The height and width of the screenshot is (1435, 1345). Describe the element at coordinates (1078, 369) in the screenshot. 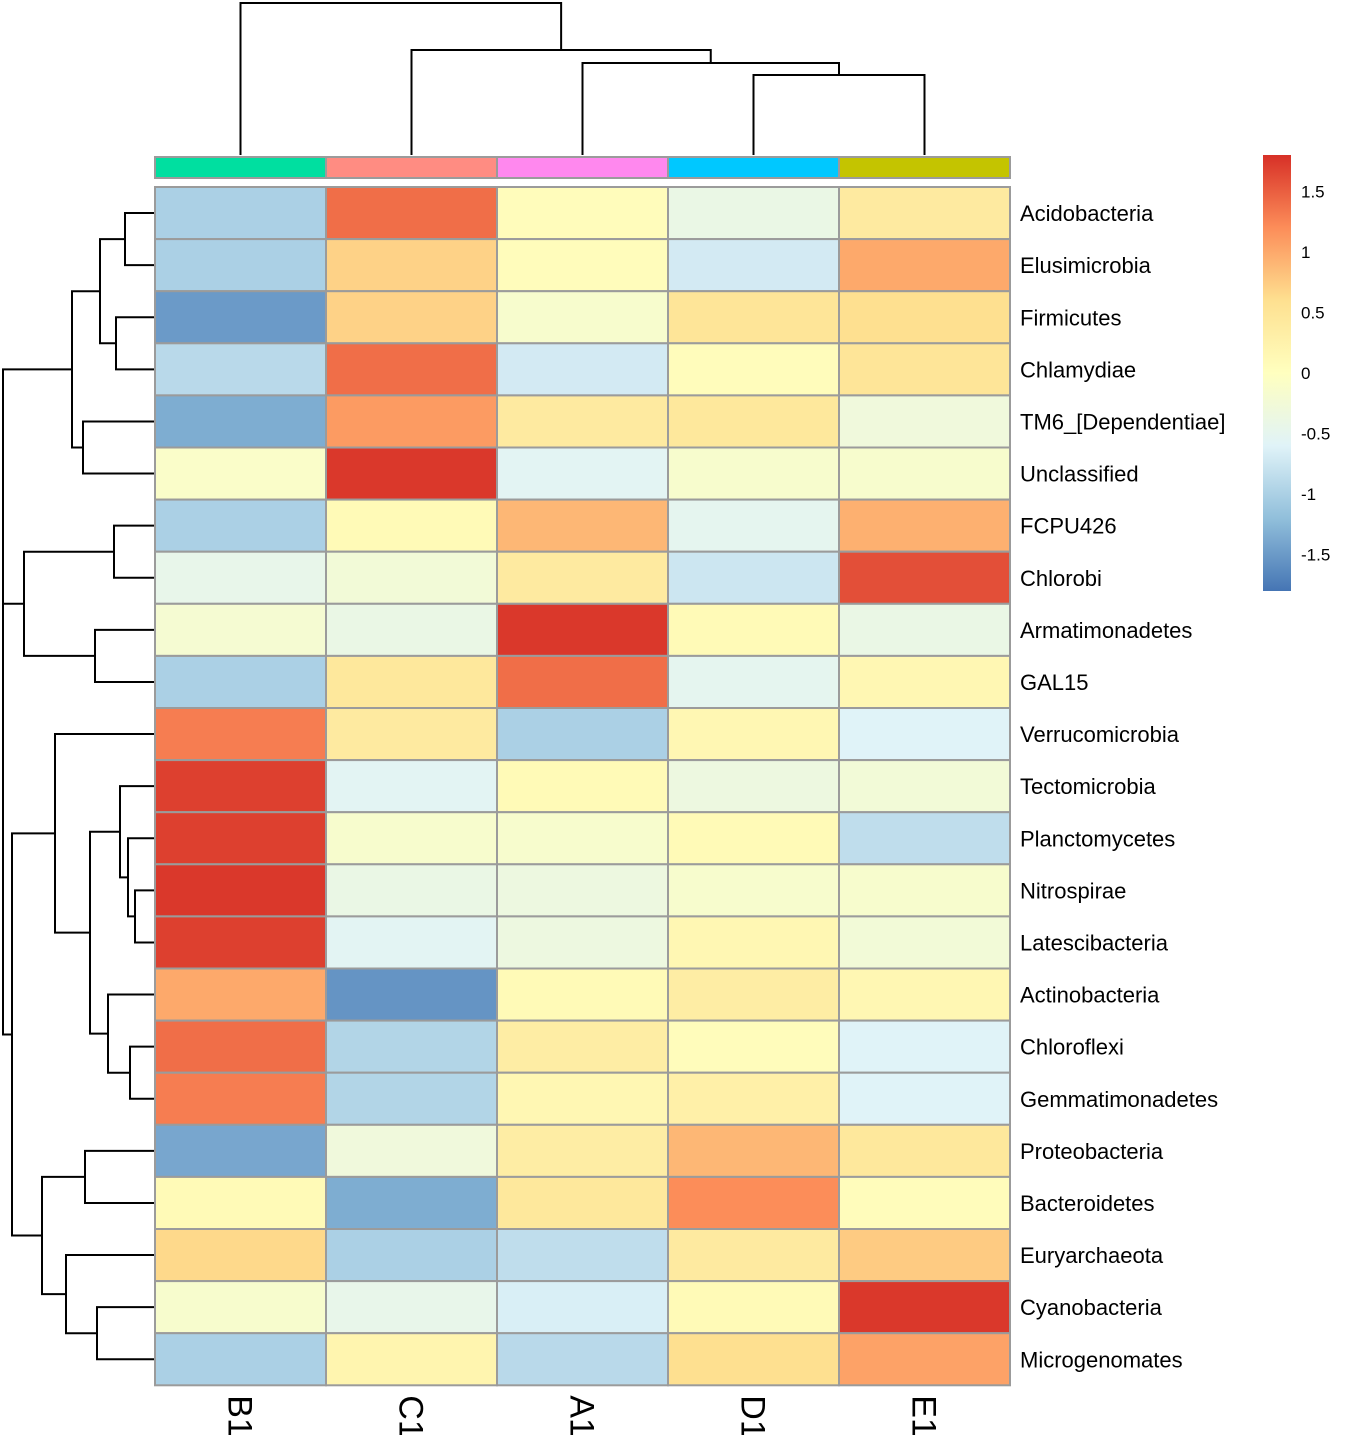

I see `row-label: Chlamydiae` at that location.